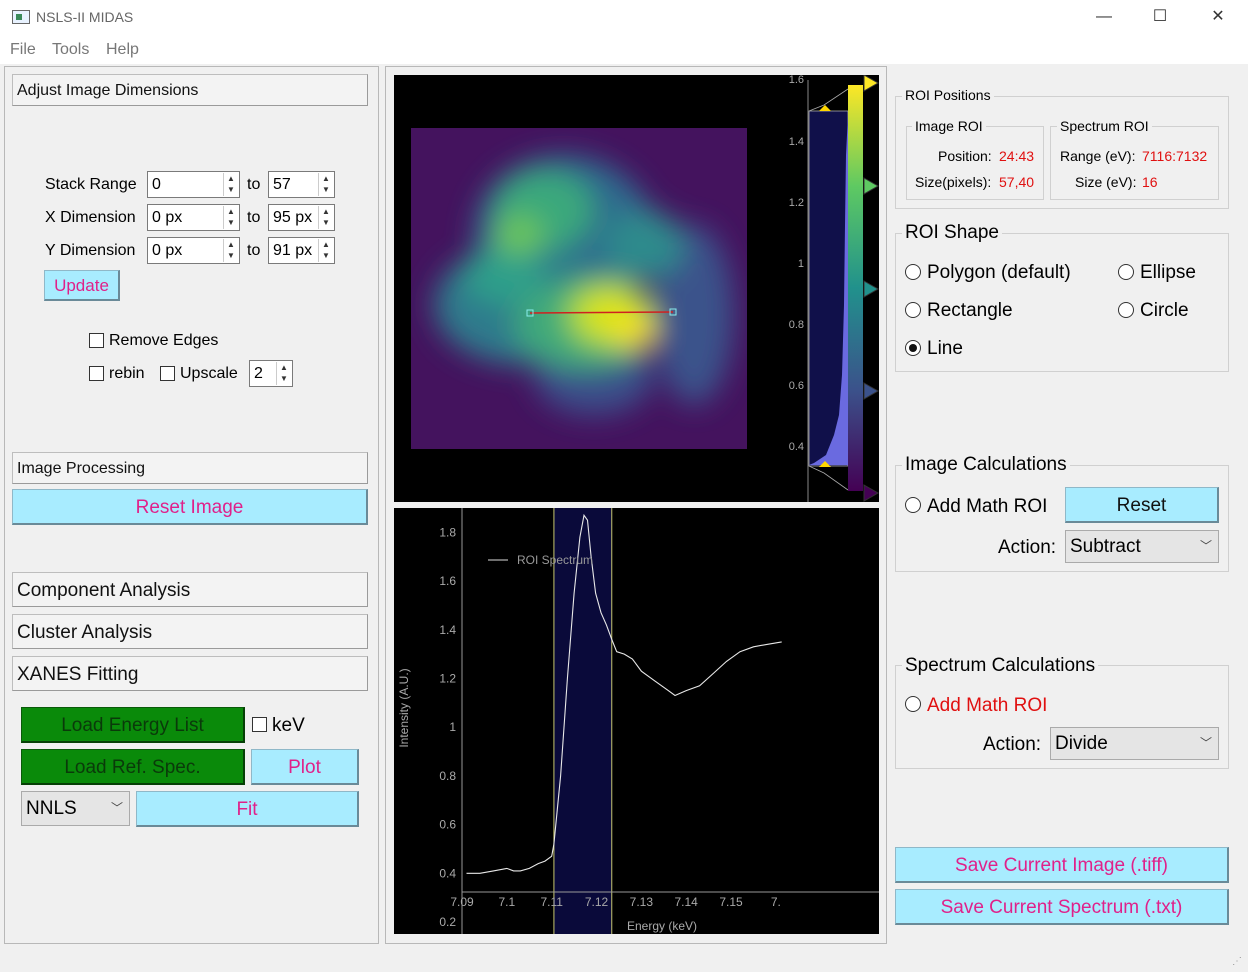 Image resolution: width=1248 pixels, height=972 pixels. Describe the element at coordinates (1160, 16) in the screenshot. I see `maximize-button: ☐` at that location.